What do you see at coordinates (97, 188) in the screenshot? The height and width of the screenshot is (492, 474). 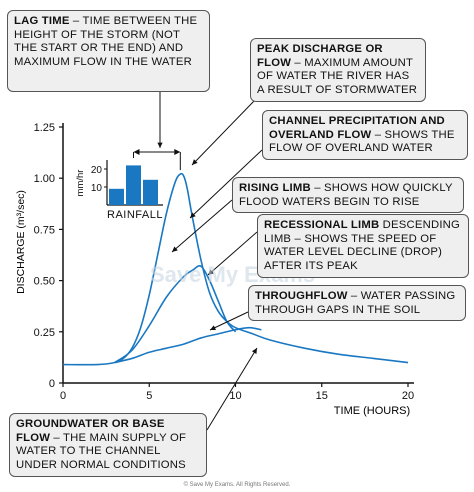 I see `inset-tick-label: 10` at bounding box center [97, 188].